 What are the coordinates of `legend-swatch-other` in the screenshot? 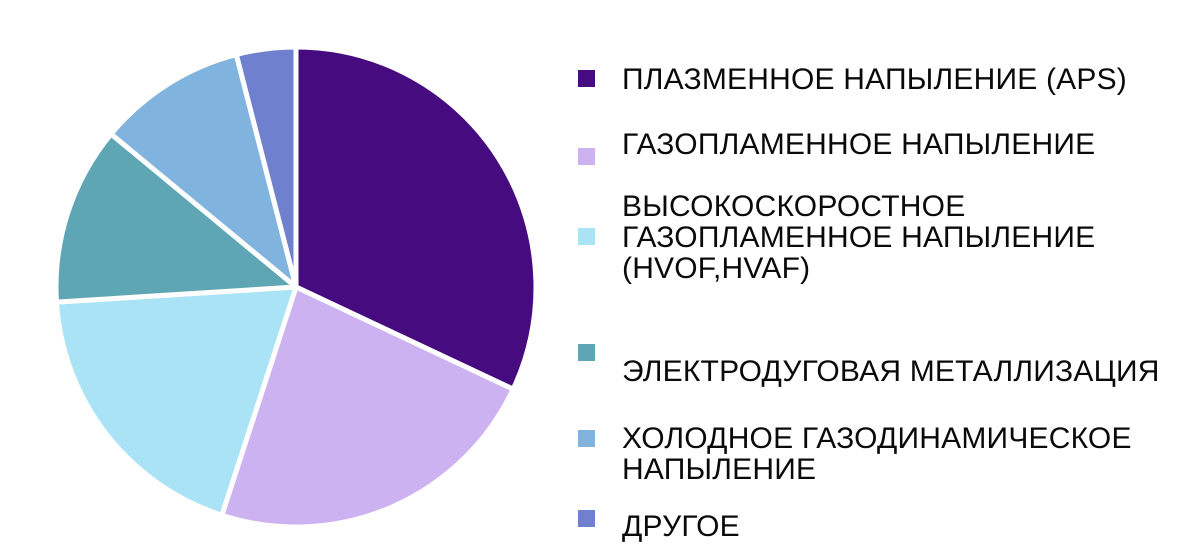 It's located at (586, 518).